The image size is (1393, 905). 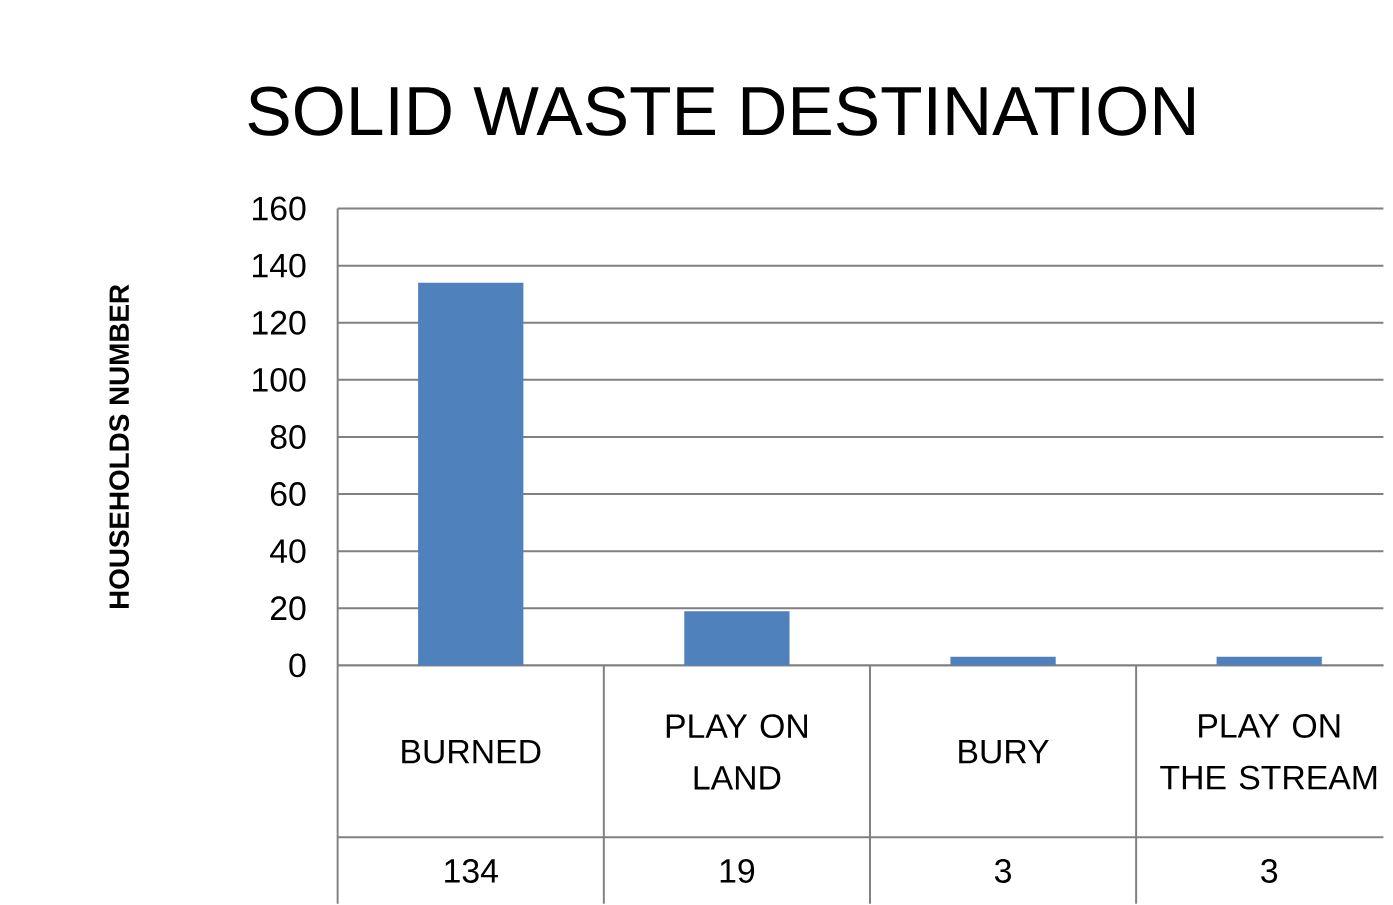 I want to click on y-tick-label: 160, so click(x=279, y=208).